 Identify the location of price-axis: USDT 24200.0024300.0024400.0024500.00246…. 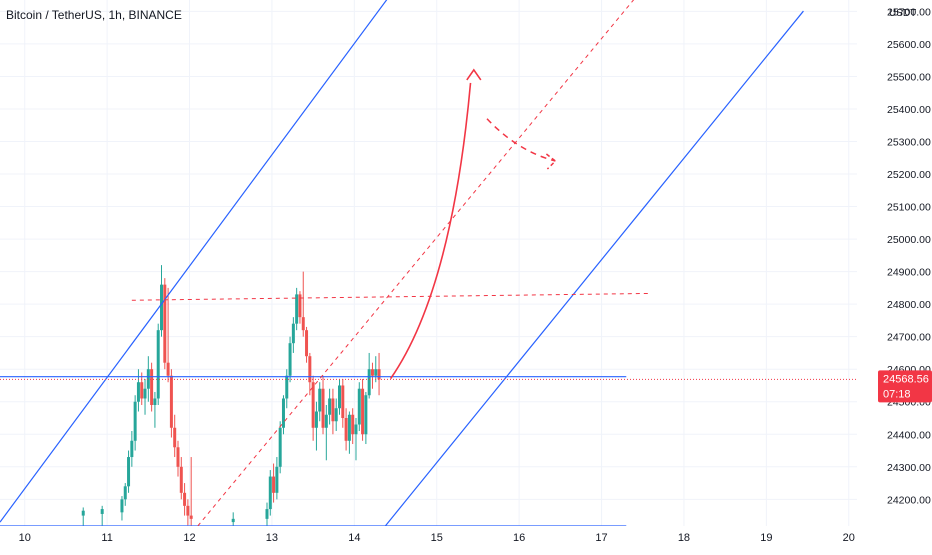
(894, 263).